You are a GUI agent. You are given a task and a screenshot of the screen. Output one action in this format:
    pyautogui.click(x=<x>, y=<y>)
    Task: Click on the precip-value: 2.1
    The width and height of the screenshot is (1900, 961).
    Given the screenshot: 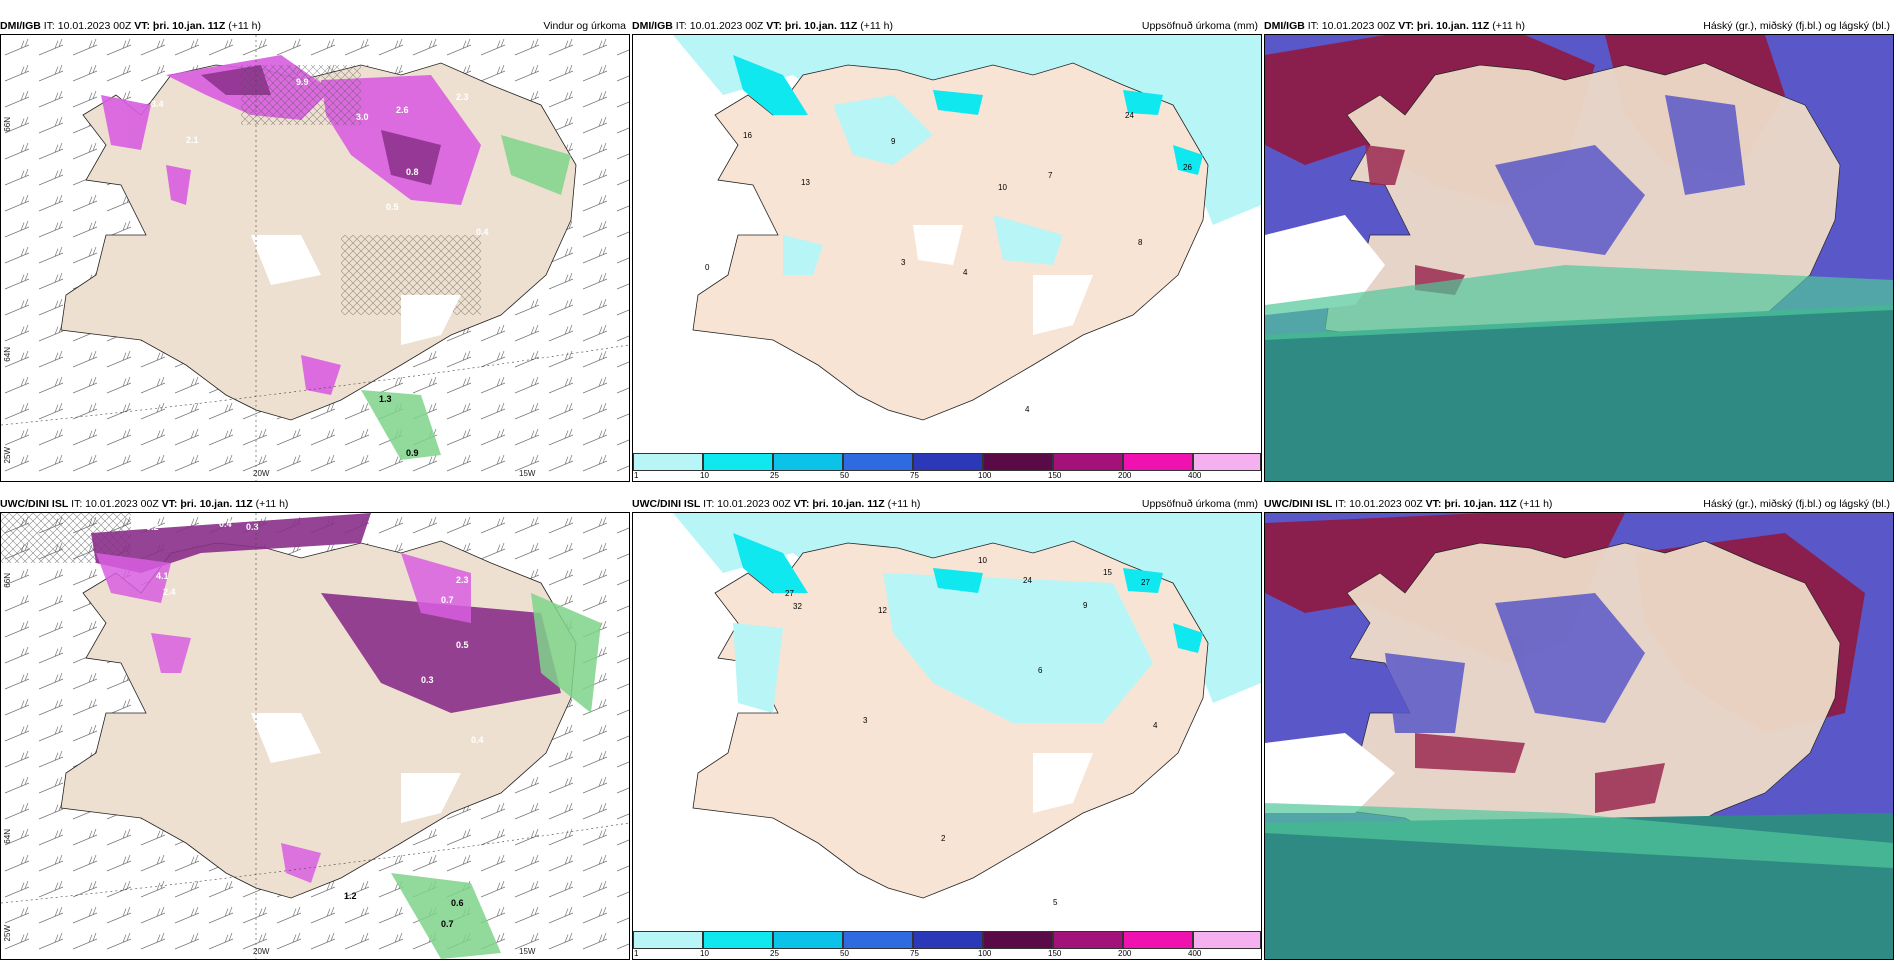 What is the action you would take?
    pyautogui.click(x=192, y=140)
    